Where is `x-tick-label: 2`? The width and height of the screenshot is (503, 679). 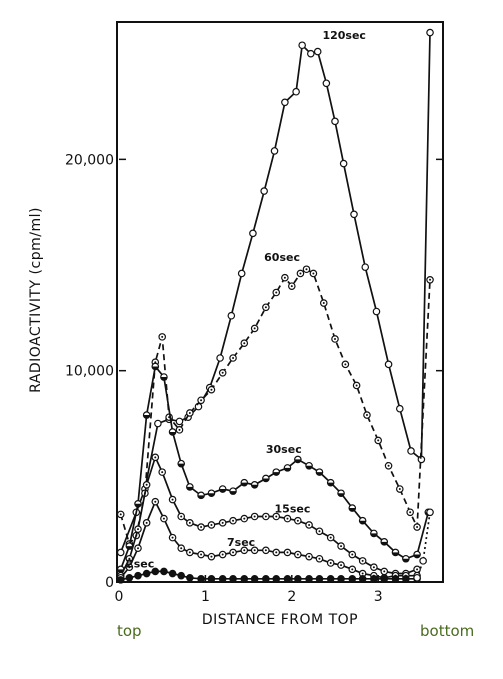 x-tick-label: 2 is located at coordinates (291, 597).